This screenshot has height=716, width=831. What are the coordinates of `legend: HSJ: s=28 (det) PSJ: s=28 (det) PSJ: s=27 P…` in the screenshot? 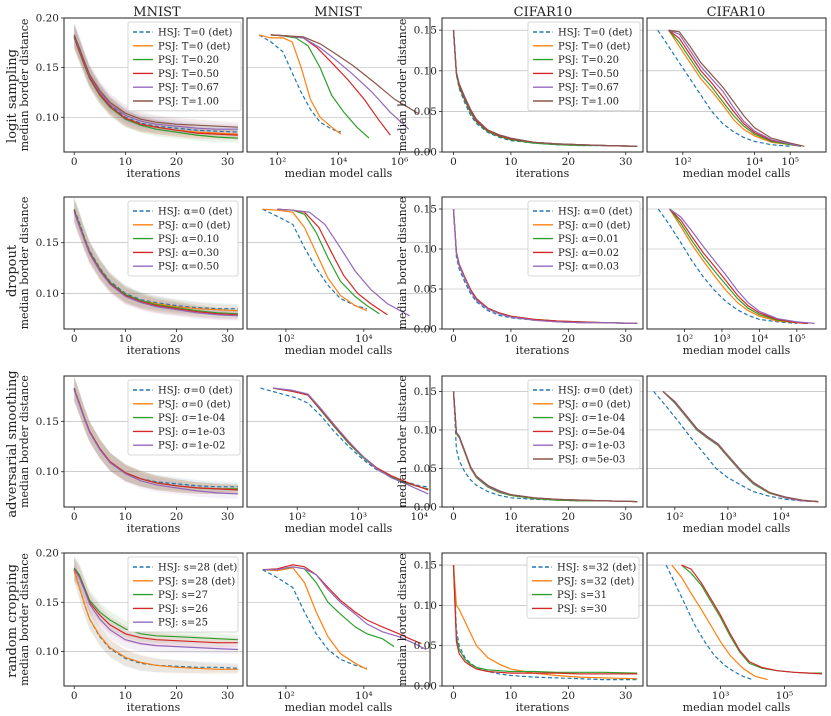 It's located at (183, 594).